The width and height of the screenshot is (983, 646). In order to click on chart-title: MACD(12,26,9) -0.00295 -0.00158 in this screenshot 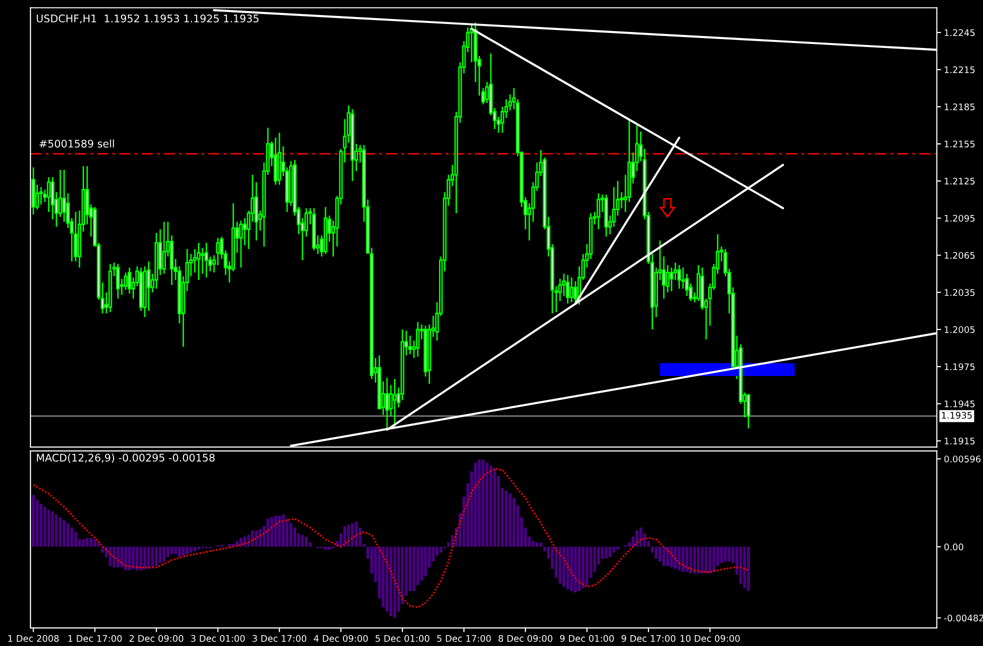, I will do `click(125, 458)`.